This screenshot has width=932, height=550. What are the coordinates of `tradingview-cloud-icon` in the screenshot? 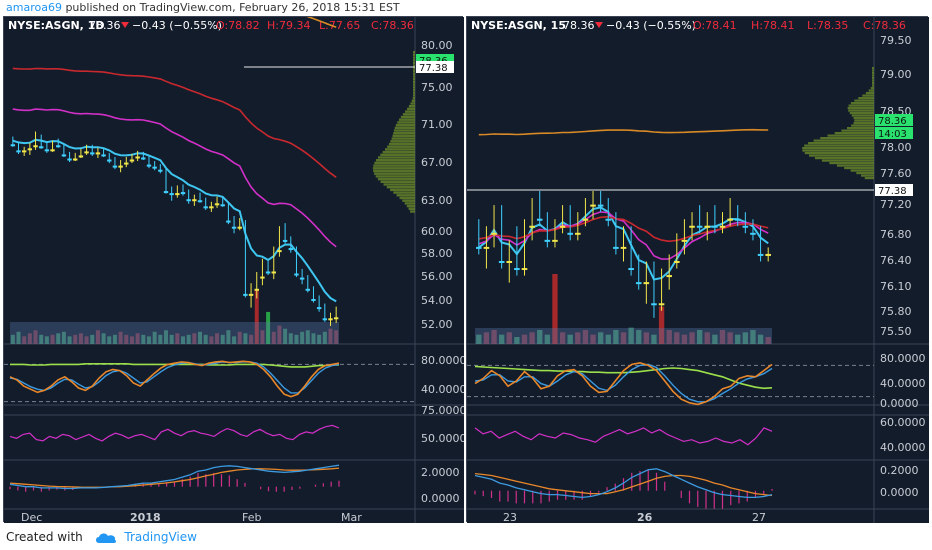 It's located at (106, 537).